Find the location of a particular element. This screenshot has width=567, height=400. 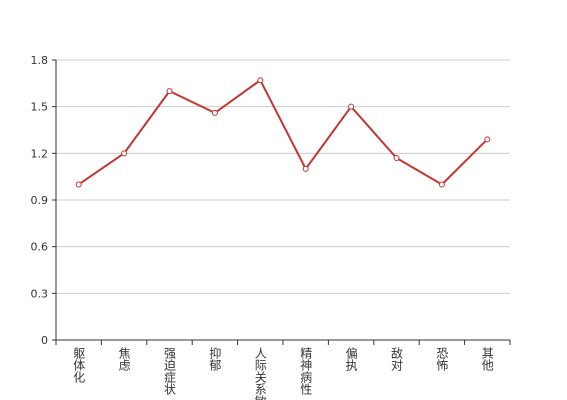

y-tick-label: 1.5 is located at coordinates (40, 107).